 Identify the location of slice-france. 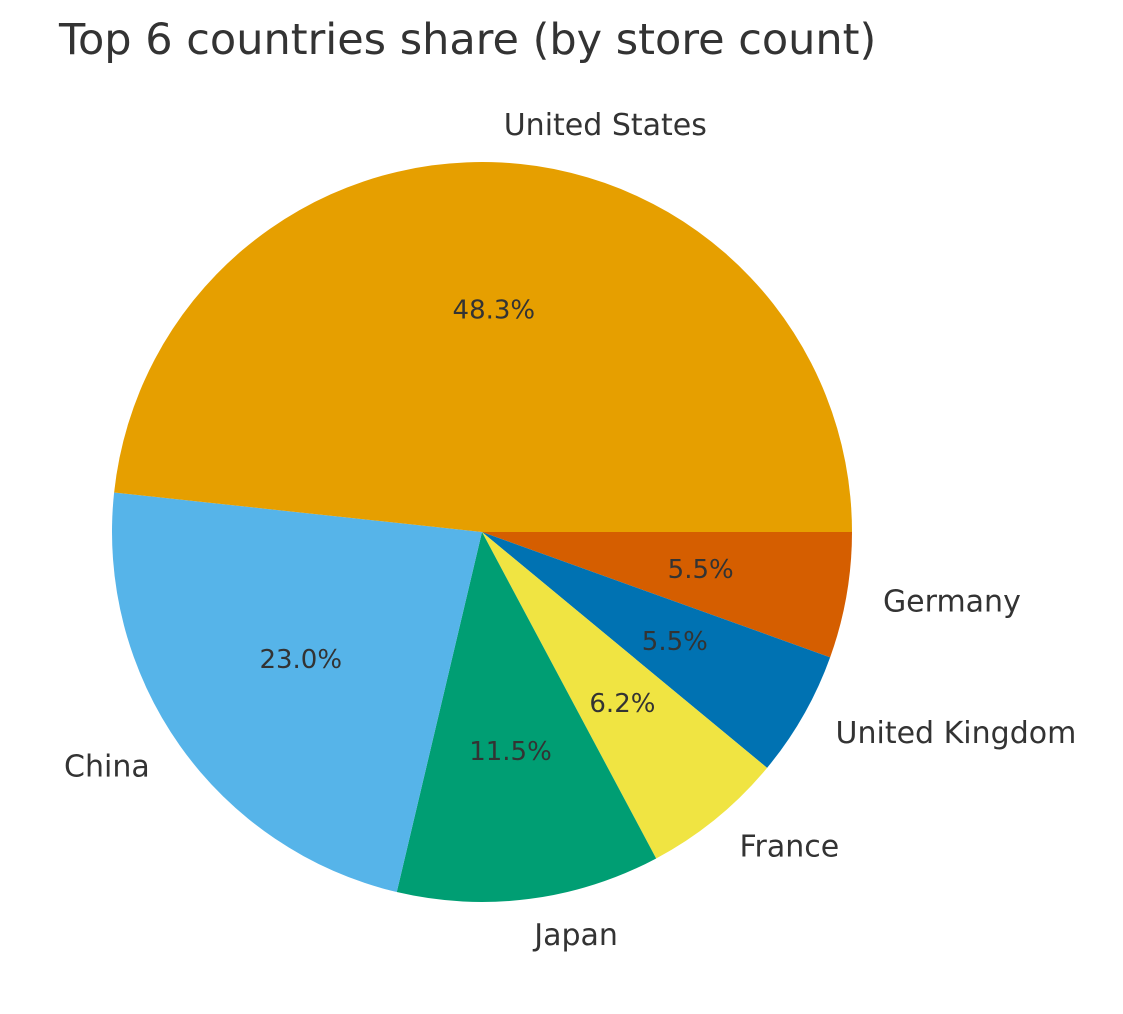
(625, 695).